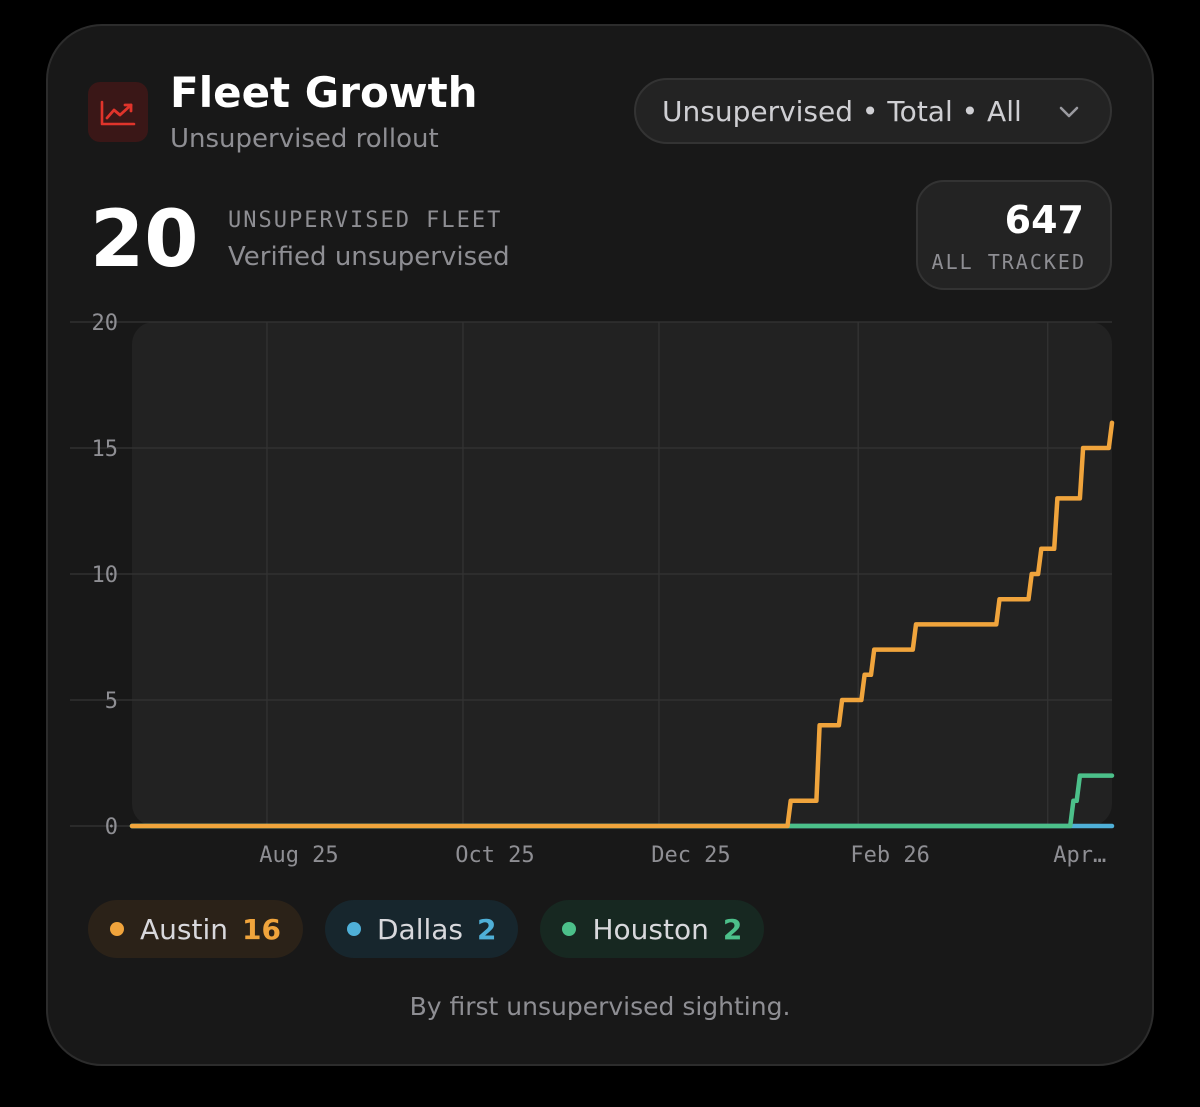  I want to click on all-tracked-badge: 647 ALL TRACKED, so click(1014, 235).